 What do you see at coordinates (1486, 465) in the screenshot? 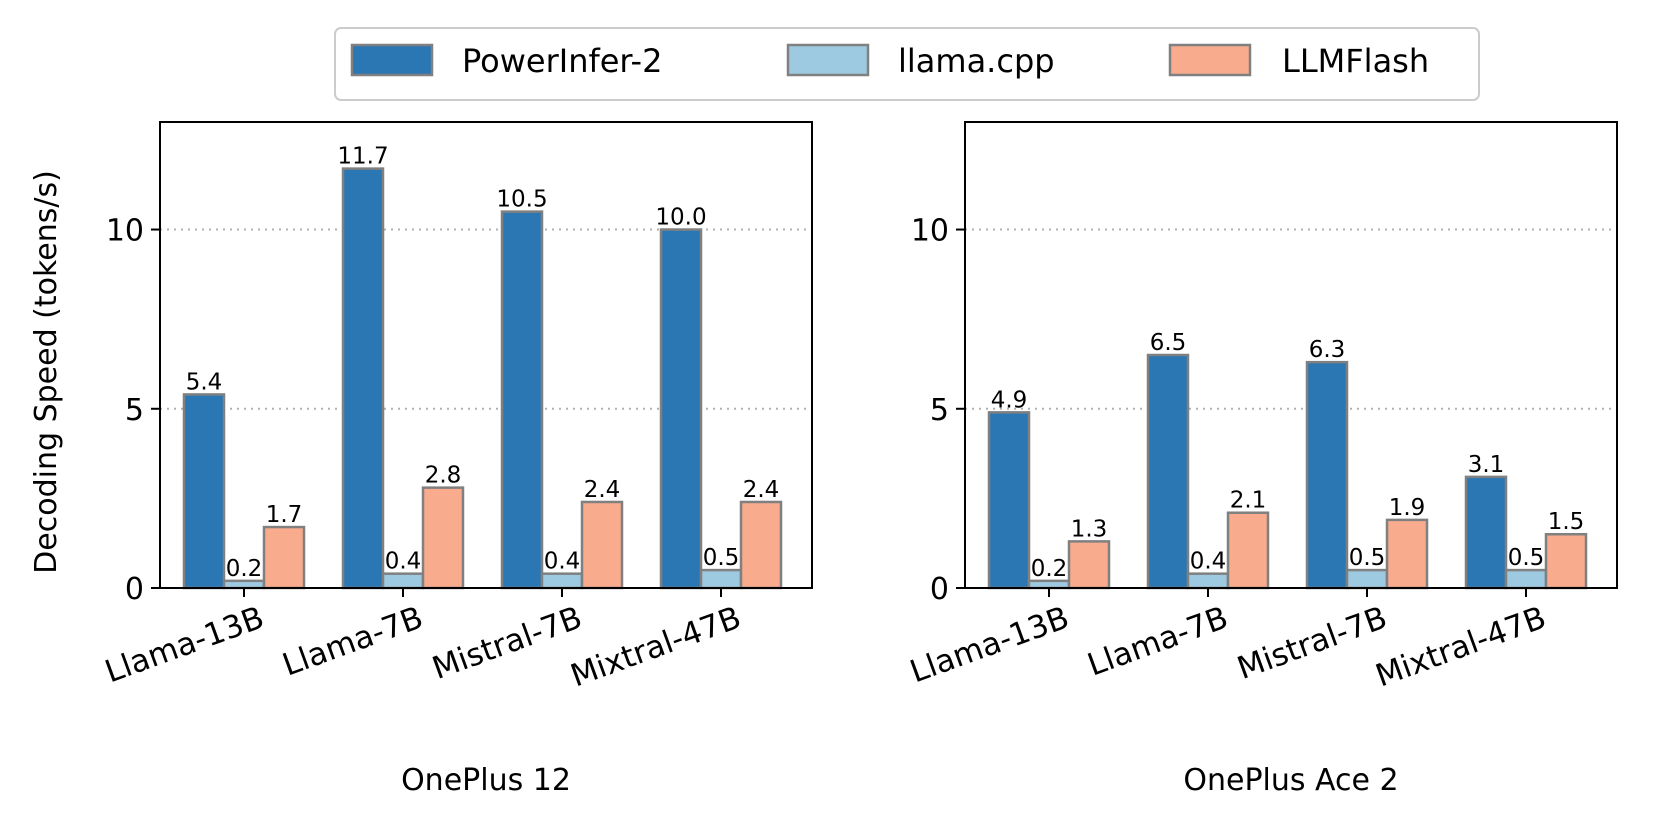
I see `data-label-powerinfer-2-mixtral-47b: 3.1` at bounding box center [1486, 465].